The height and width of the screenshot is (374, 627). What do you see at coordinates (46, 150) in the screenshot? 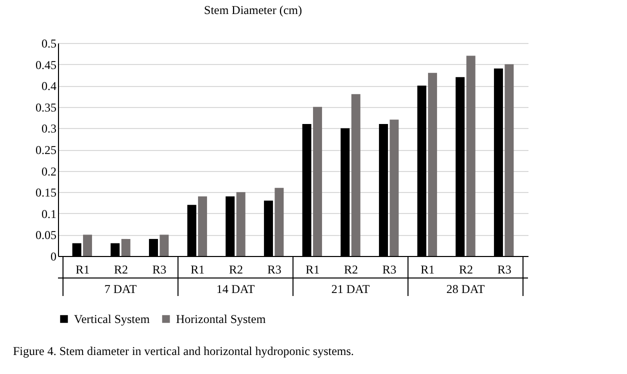
I see `y-tick-label: 0.25` at bounding box center [46, 150].